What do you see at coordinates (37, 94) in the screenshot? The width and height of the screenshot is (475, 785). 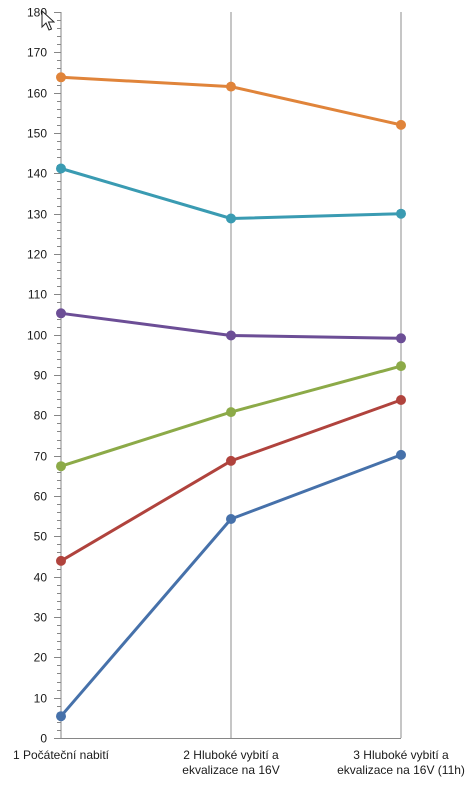 I see `y-tick-label: 160` at bounding box center [37, 94].